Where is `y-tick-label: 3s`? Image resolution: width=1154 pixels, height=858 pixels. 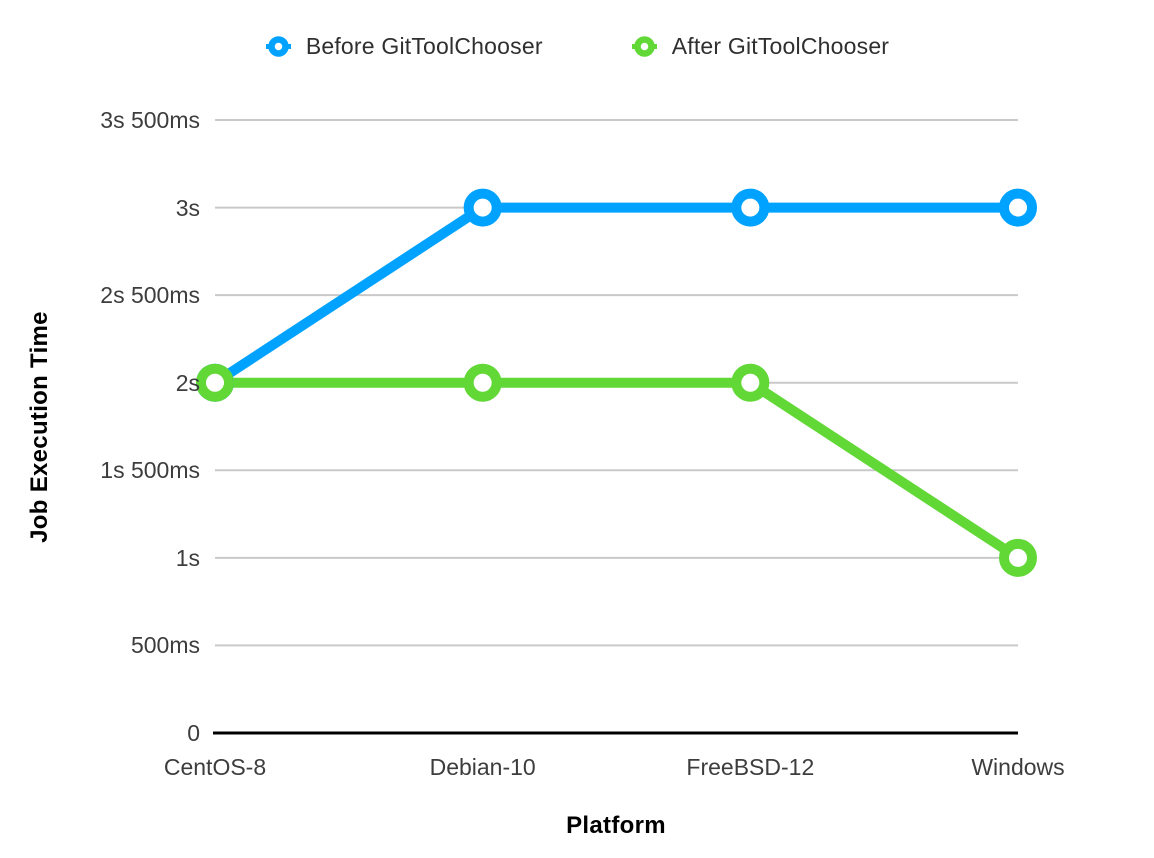
y-tick-label: 3s is located at coordinates (187, 207).